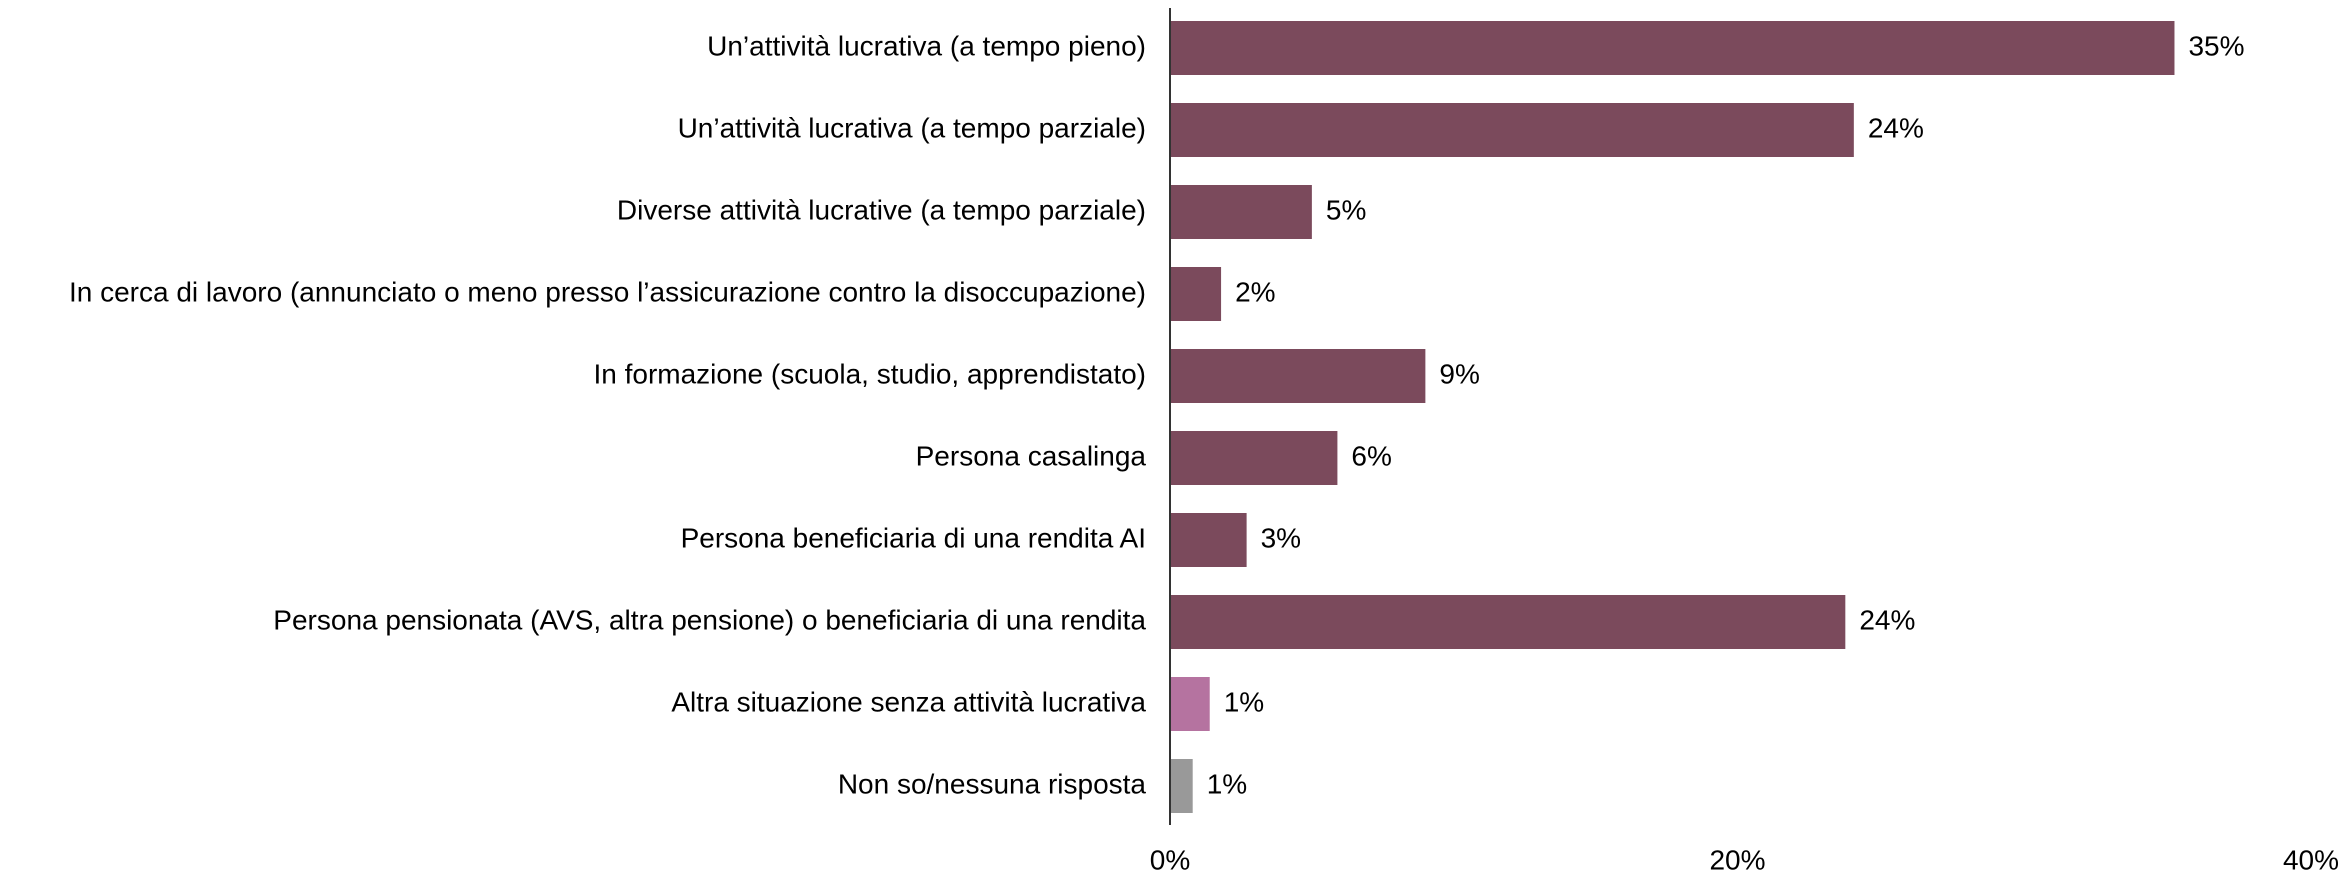 The image size is (2343, 875). I want to click on value-label: 35%, so click(2216, 45).